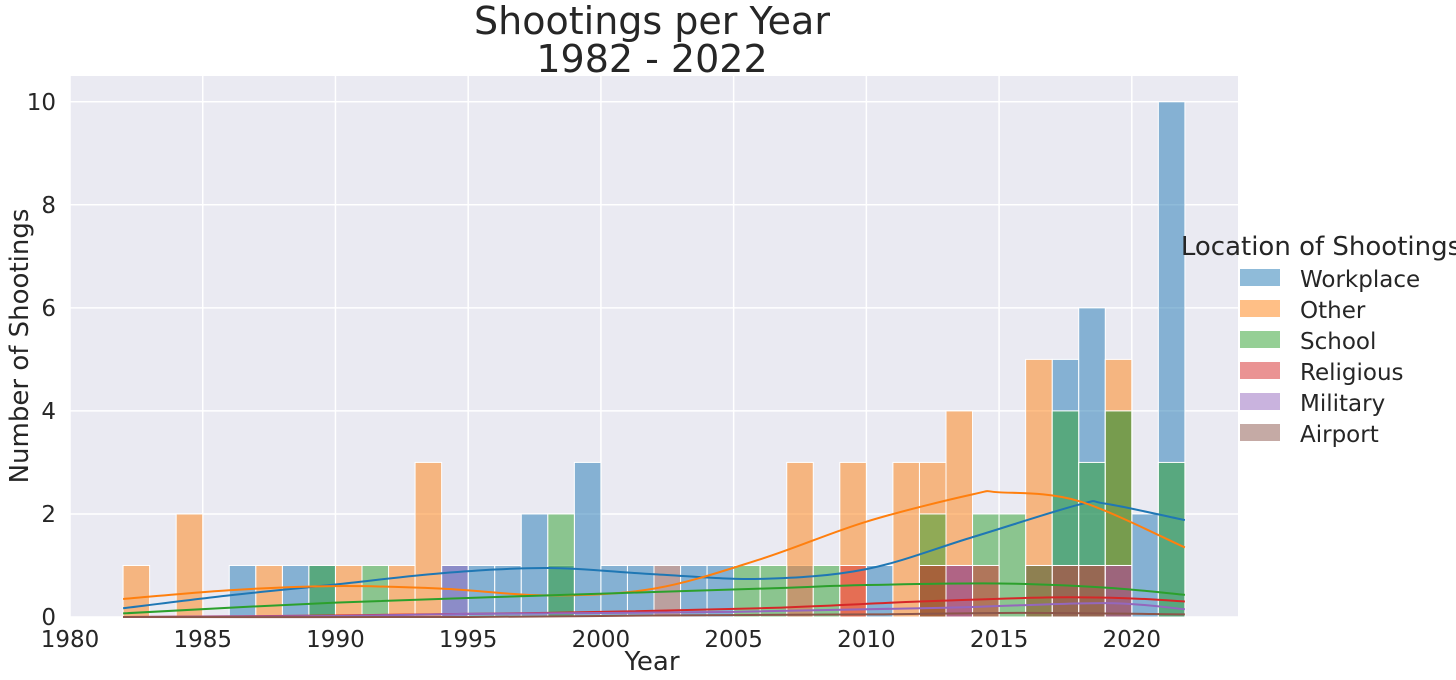 This screenshot has height=680, width=1456. I want to click on x-tick-labels: 1980 1985 1990 1995 2000 2005 2010 2015 2020, so click(601, 640).